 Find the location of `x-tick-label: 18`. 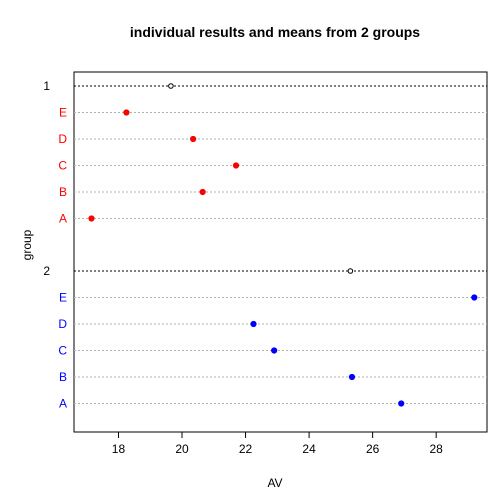

x-tick-label: 18 is located at coordinates (119, 449).